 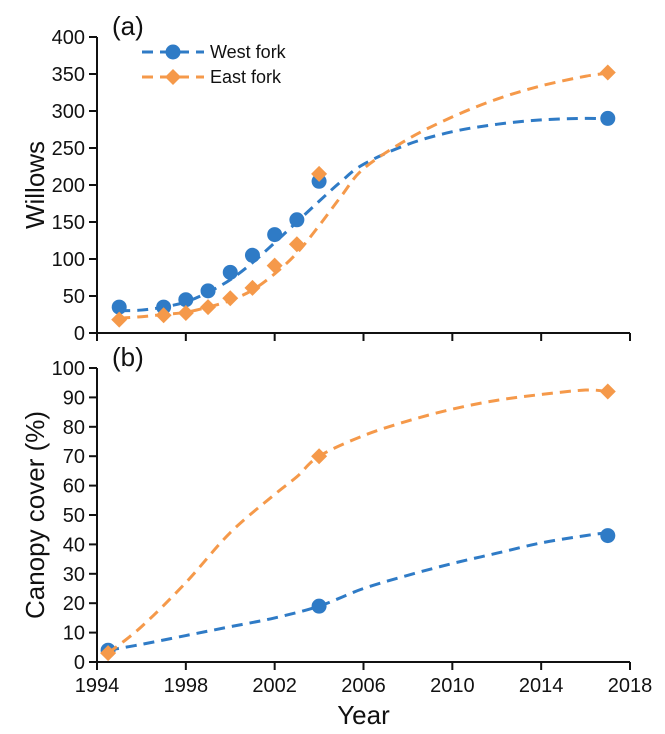 What do you see at coordinates (74, 545) in the screenshot?
I see `y-tick-label: 40` at bounding box center [74, 545].